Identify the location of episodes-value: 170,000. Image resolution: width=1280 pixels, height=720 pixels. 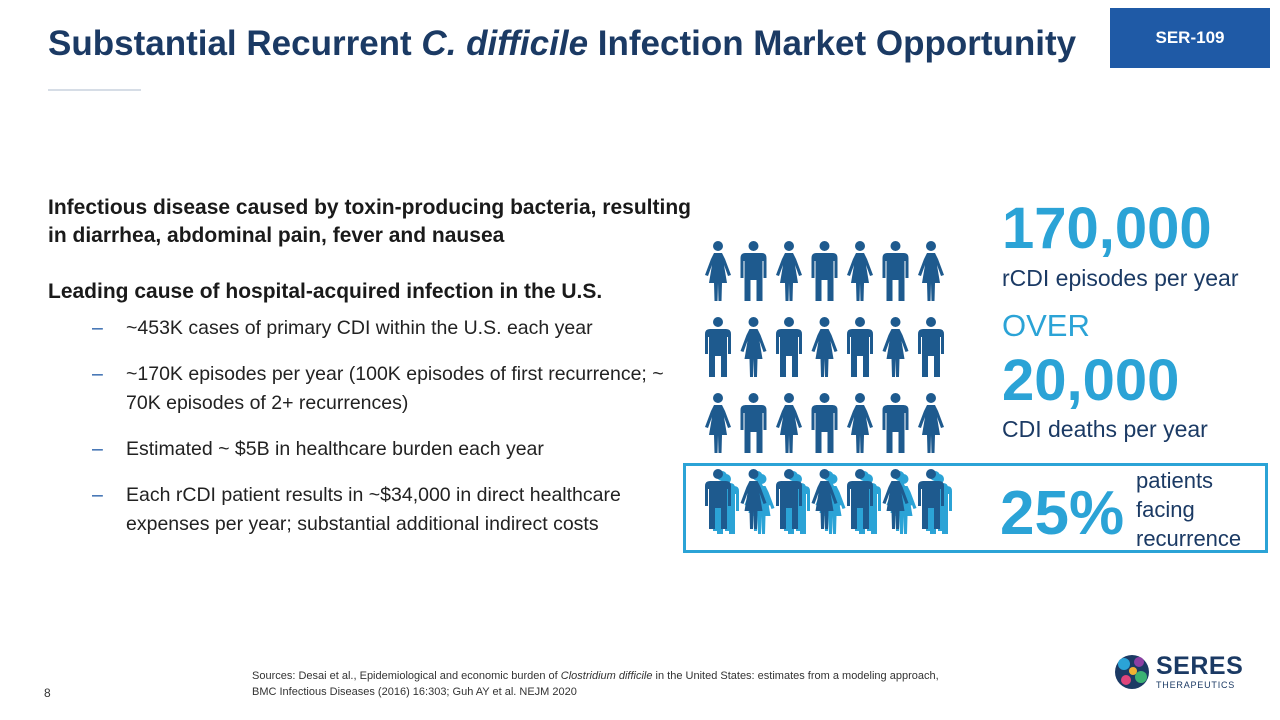
(1107, 228).